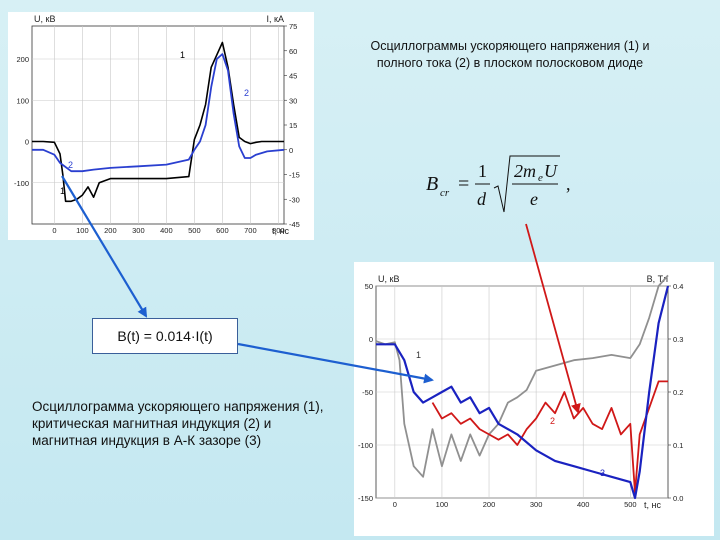 This screenshot has width=720, height=540. Describe the element at coordinates (445, 193) in the screenshot. I see `formula-lhs-sub: cr` at that location.